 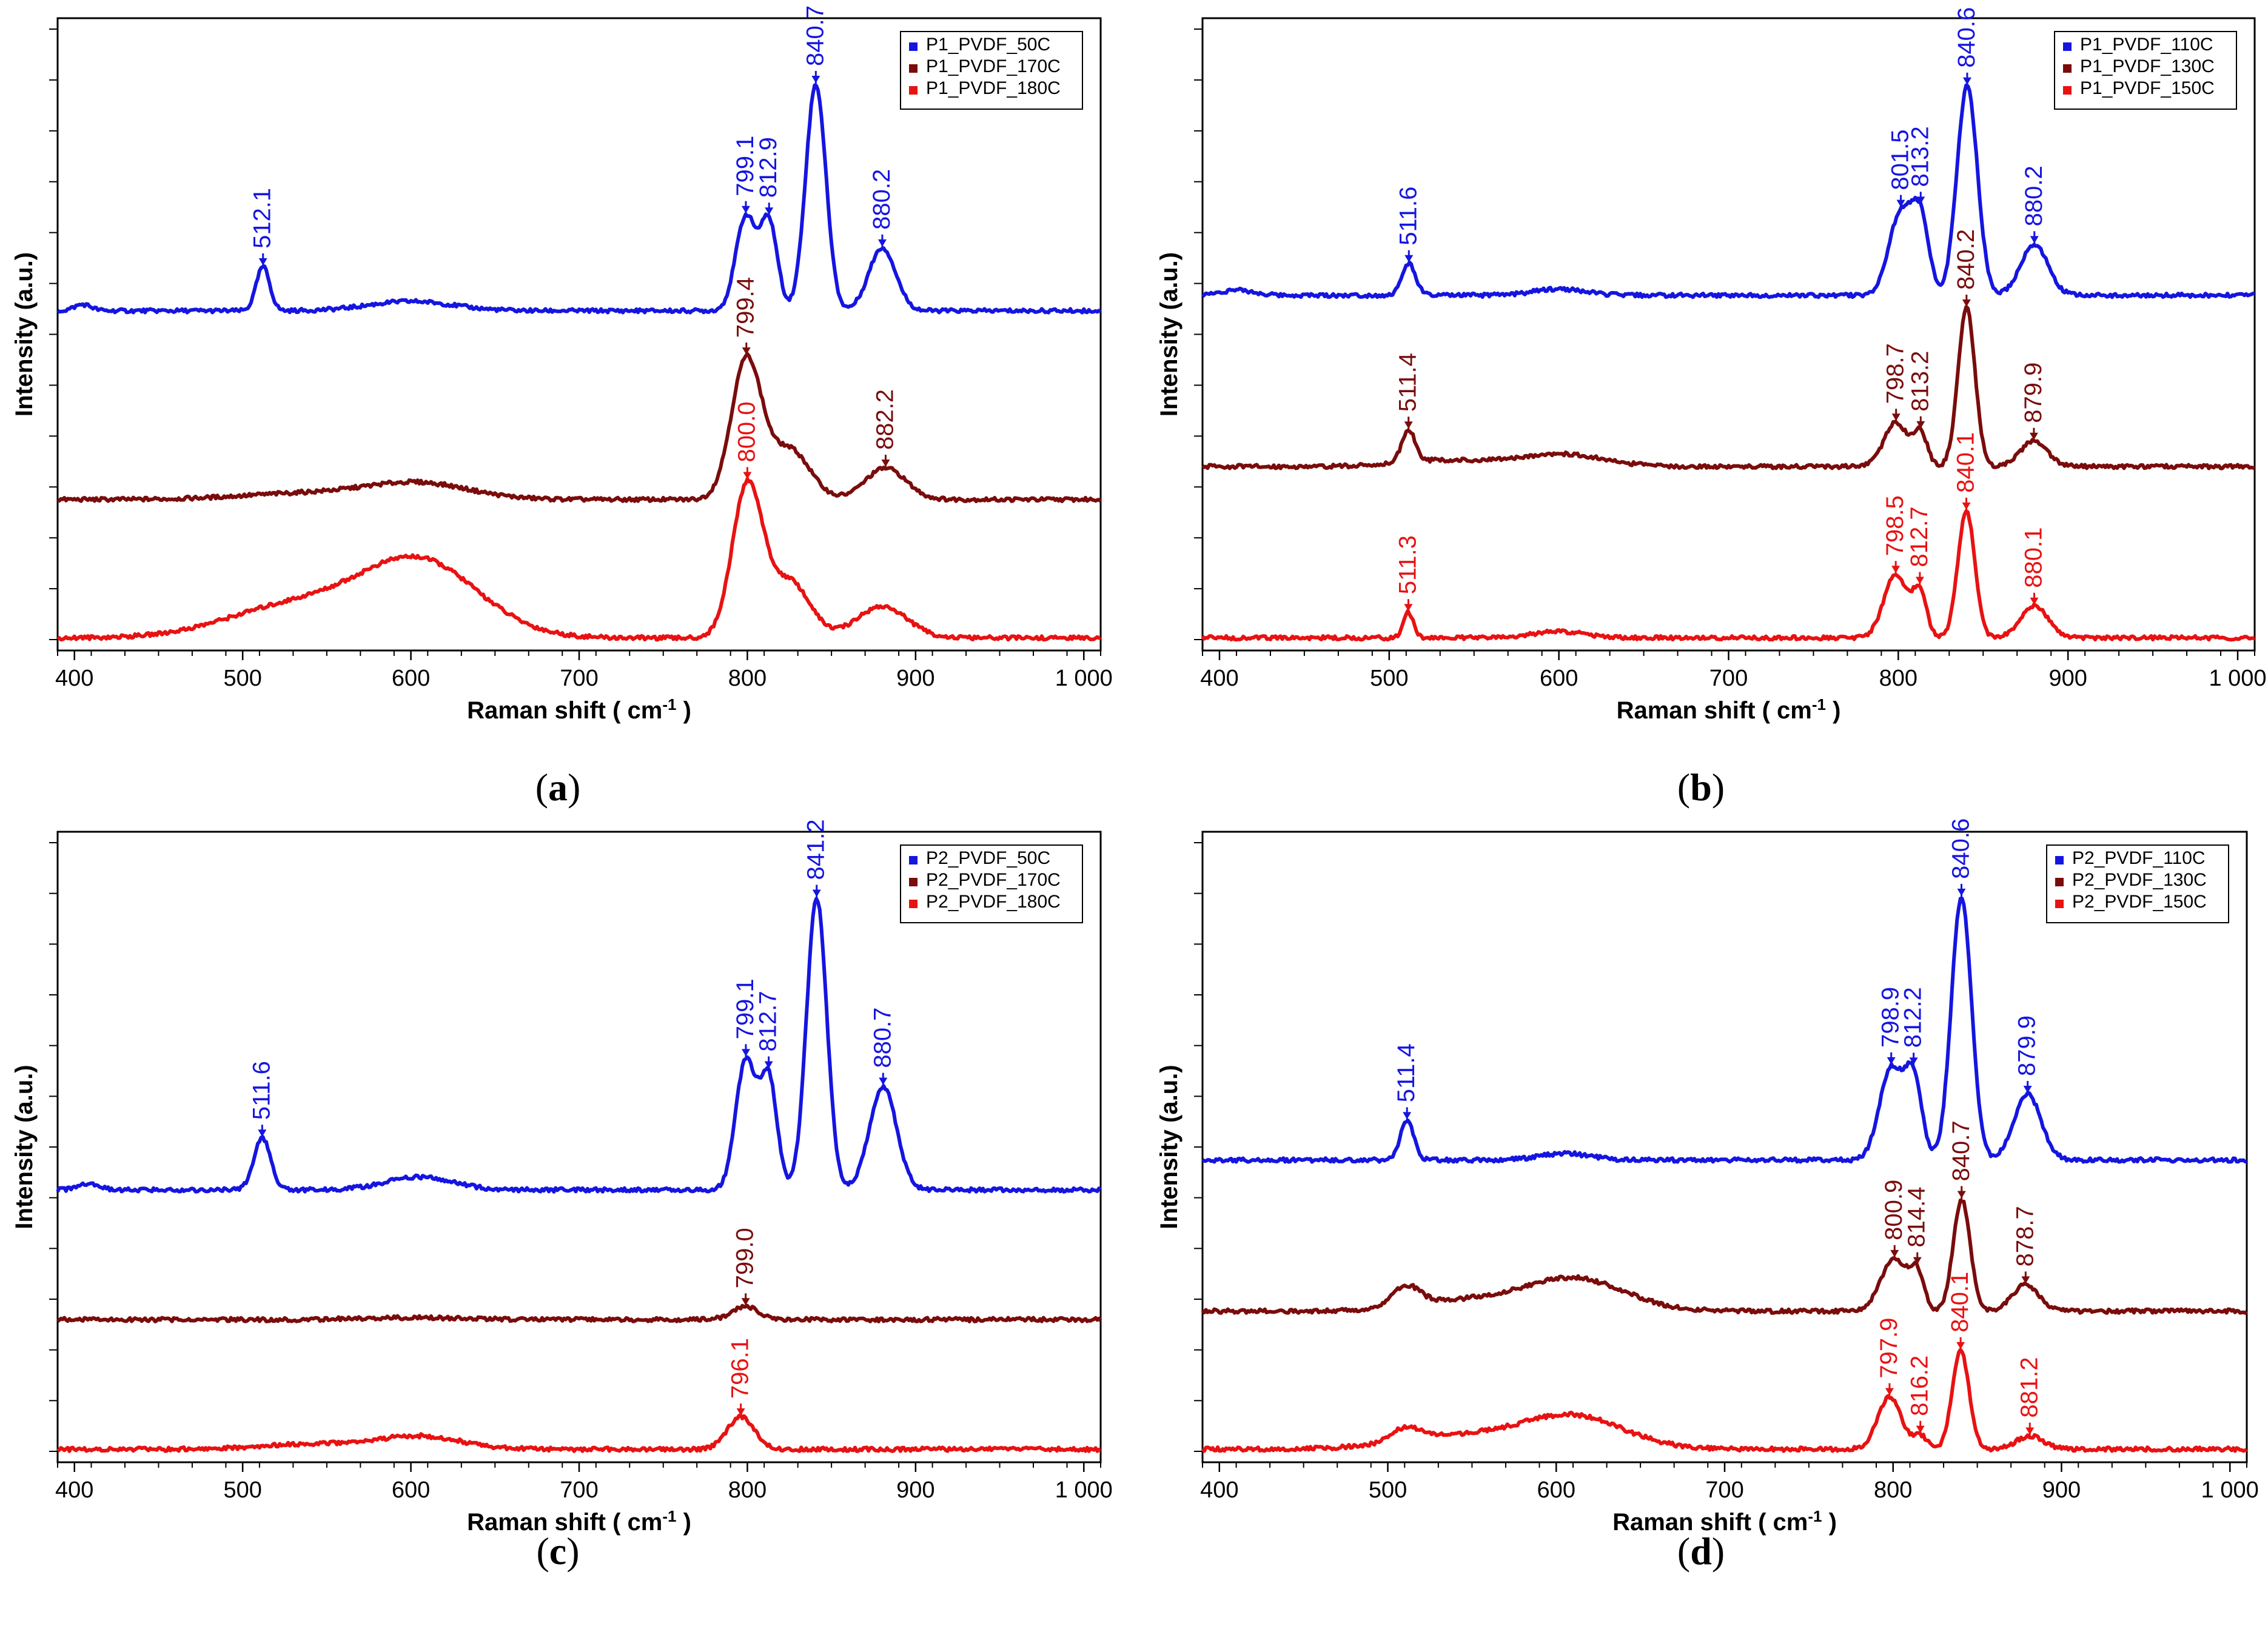 What do you see at coordinates (579, 427) in the screenshot?
I see `series-line-P1_PVDF_170C` at bounding box center [579, 427].